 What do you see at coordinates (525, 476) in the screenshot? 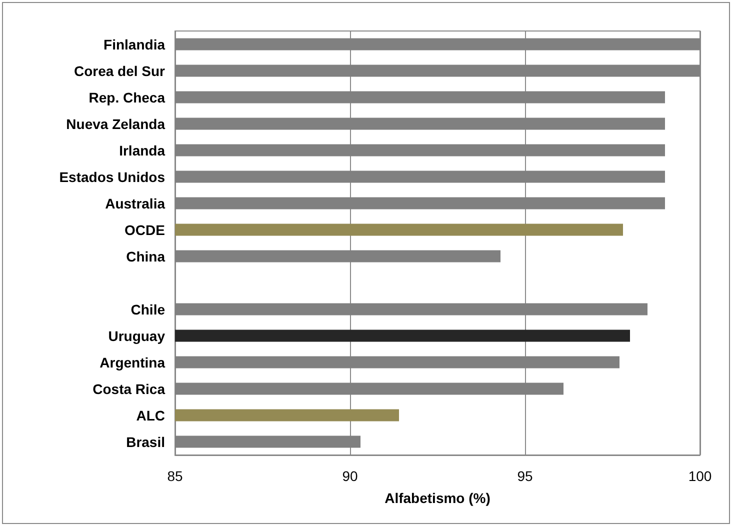
I see `x-tick-label: 95` at bounding box center [525, 476].